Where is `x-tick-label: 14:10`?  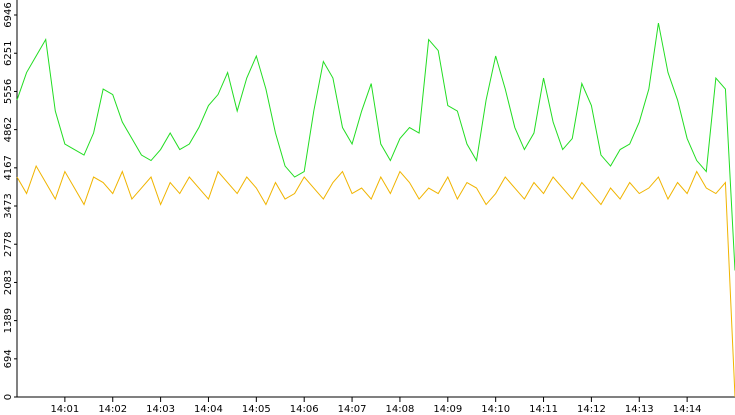
x-tick-label: 14:10 is located at coordinates (495, 409).